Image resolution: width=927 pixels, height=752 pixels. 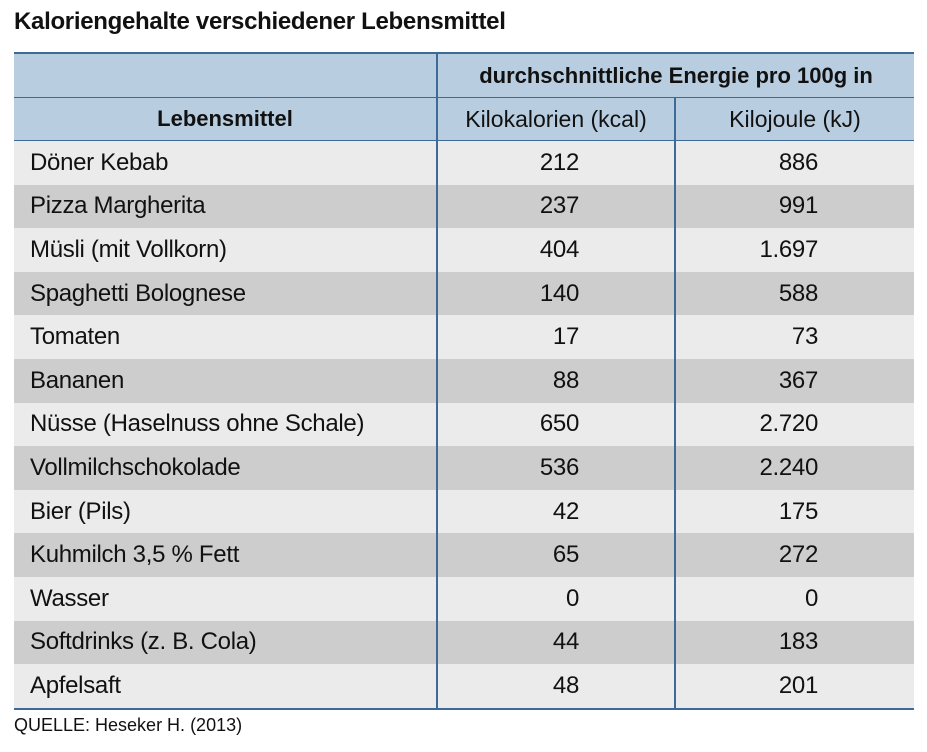 I want to click on table-row: Tomaten 17 73, so click(x=464, y=337).